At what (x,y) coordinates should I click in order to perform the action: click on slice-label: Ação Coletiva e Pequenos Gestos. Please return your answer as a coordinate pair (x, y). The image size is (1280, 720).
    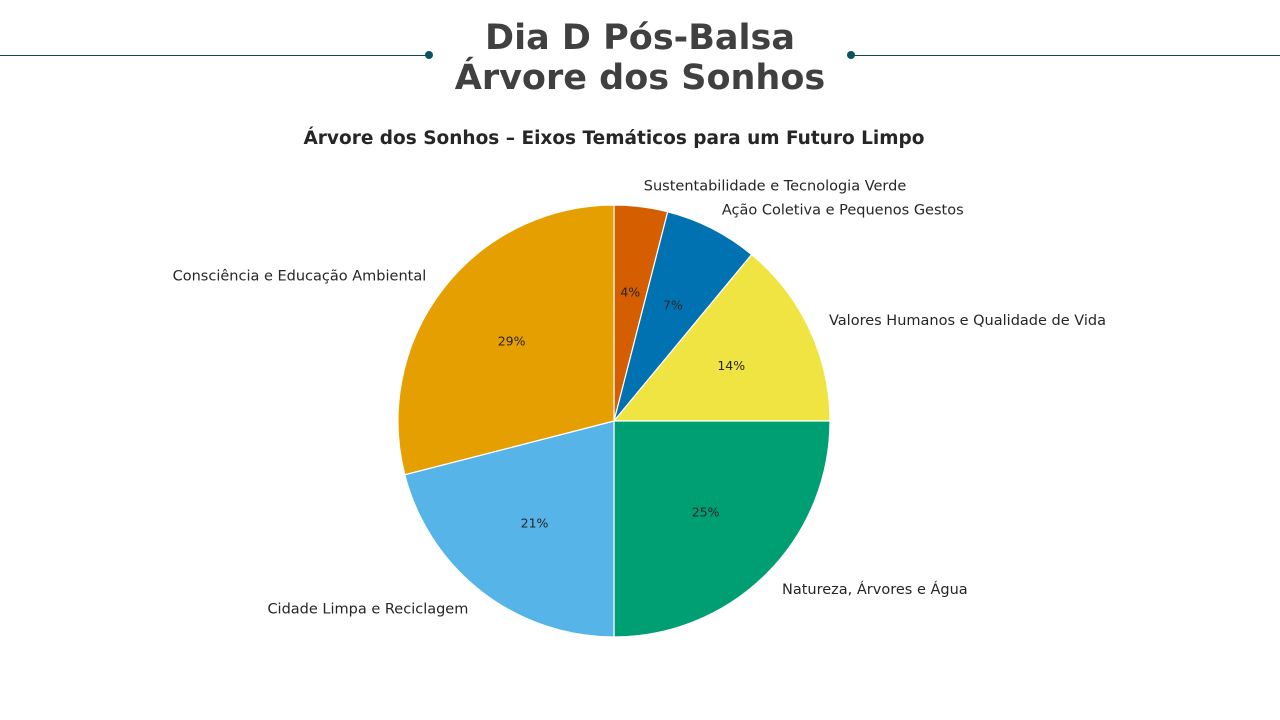
    Looking at the image, I should click on (843, 210).